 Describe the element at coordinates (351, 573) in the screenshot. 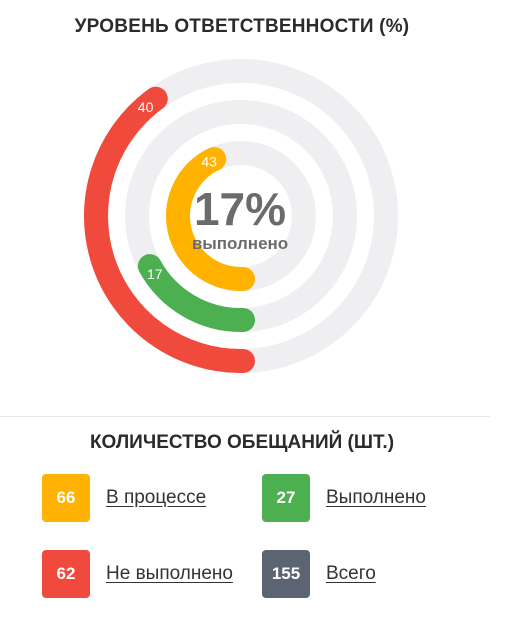

I see `stat-total-link: Всего` at that location.